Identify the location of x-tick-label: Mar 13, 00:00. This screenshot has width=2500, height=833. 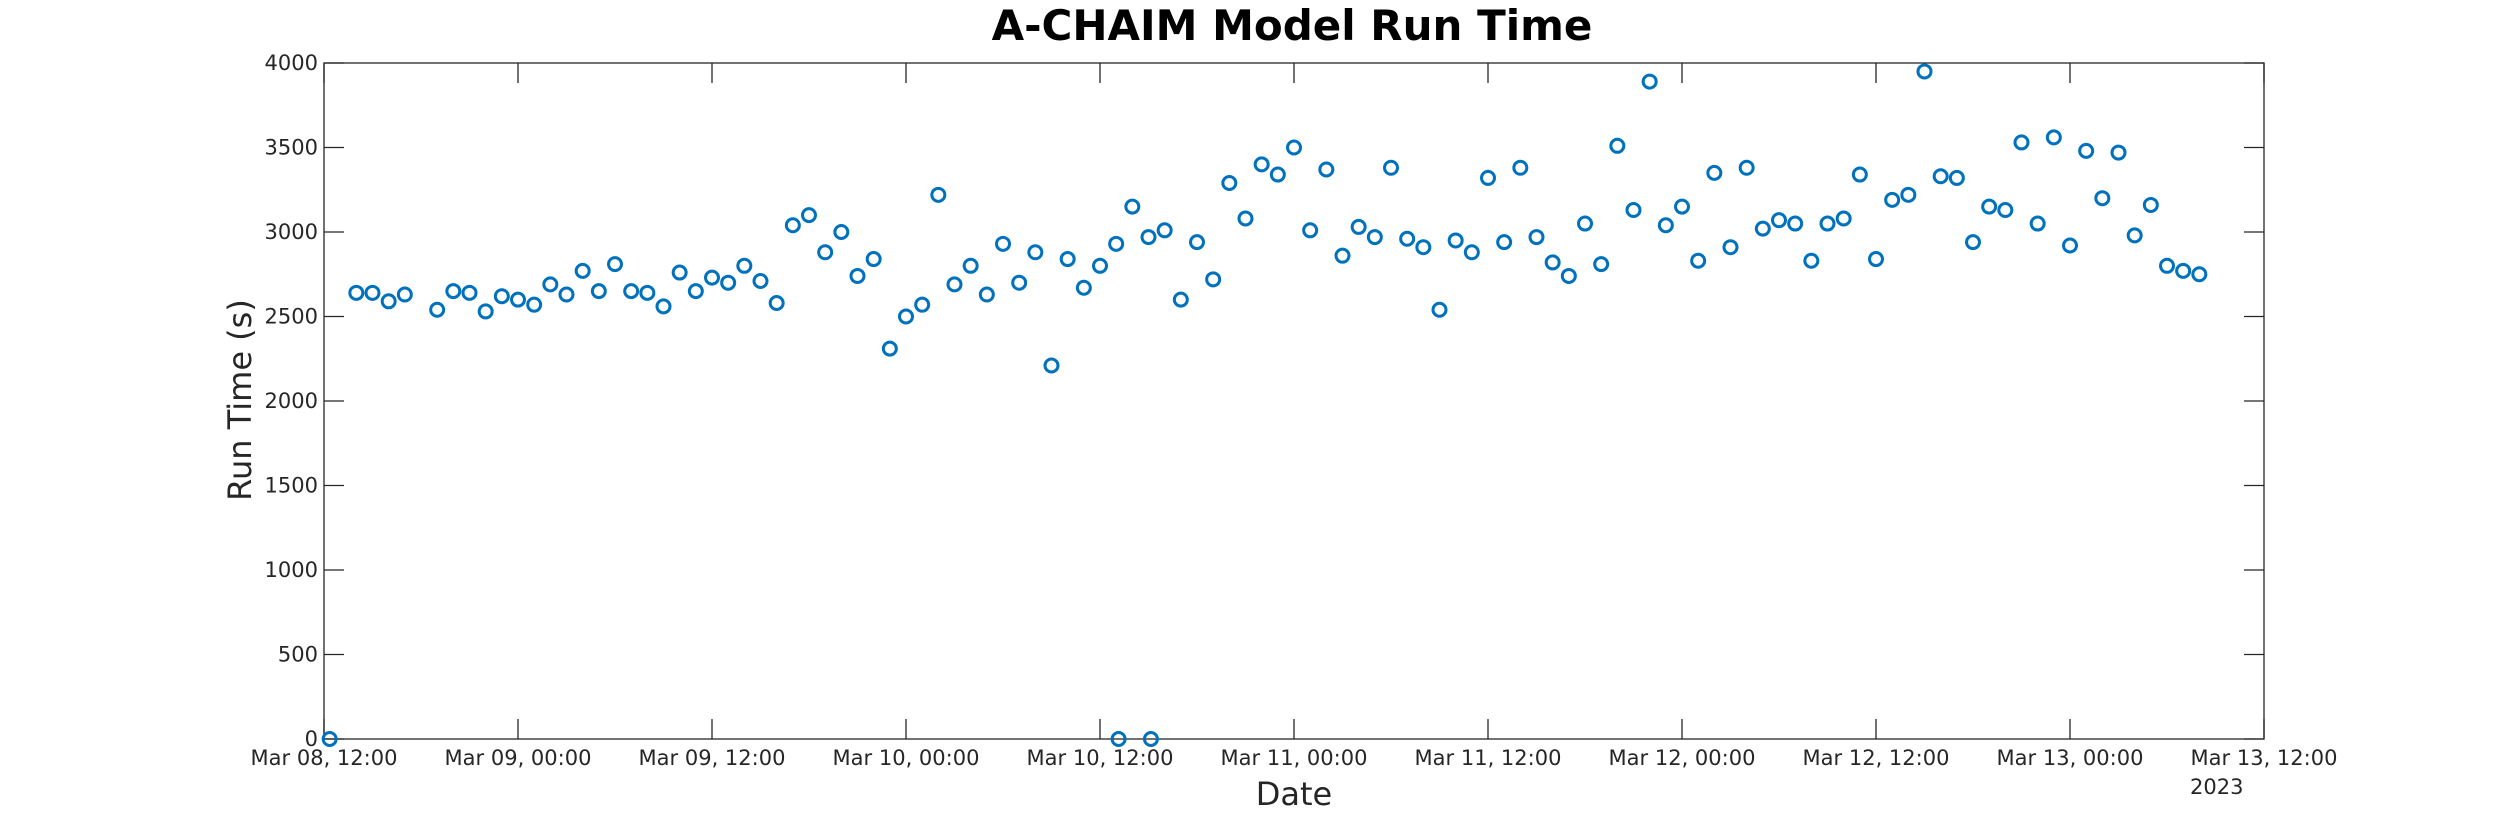
(2070, 758).